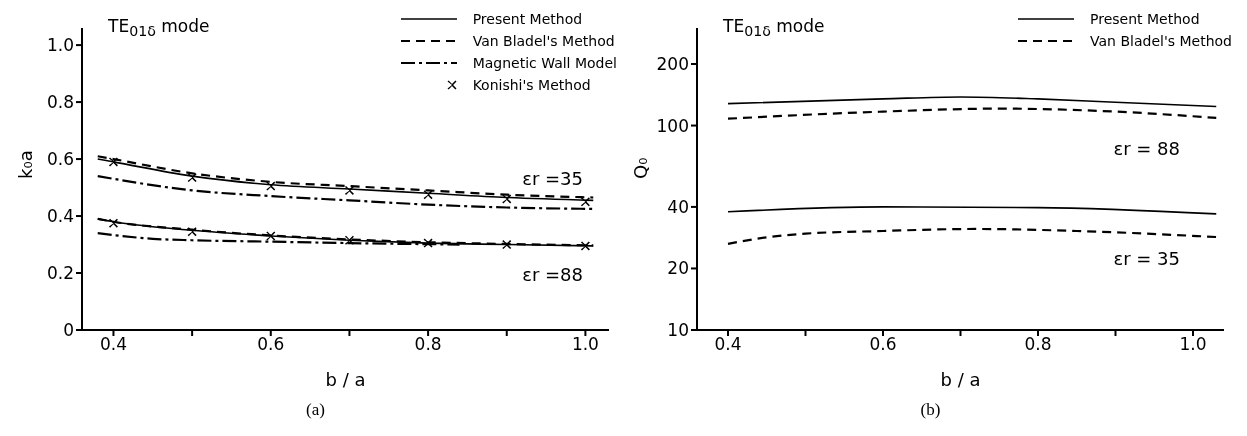 This screenshot has height=436, width=1247. I want to click on y-tick-label: 100, so click(672, 125).